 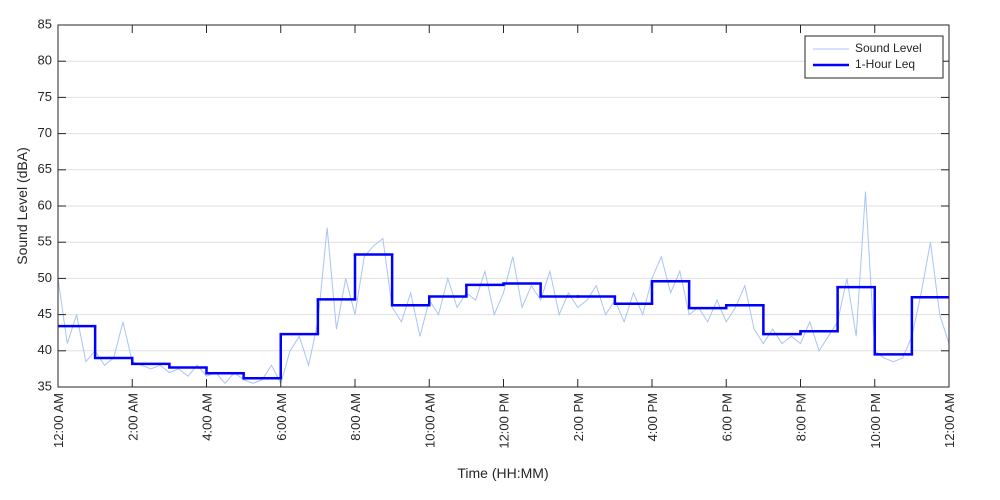 I want to click on x-tick-label: 2:00 AM, so click(x=132, y=417).